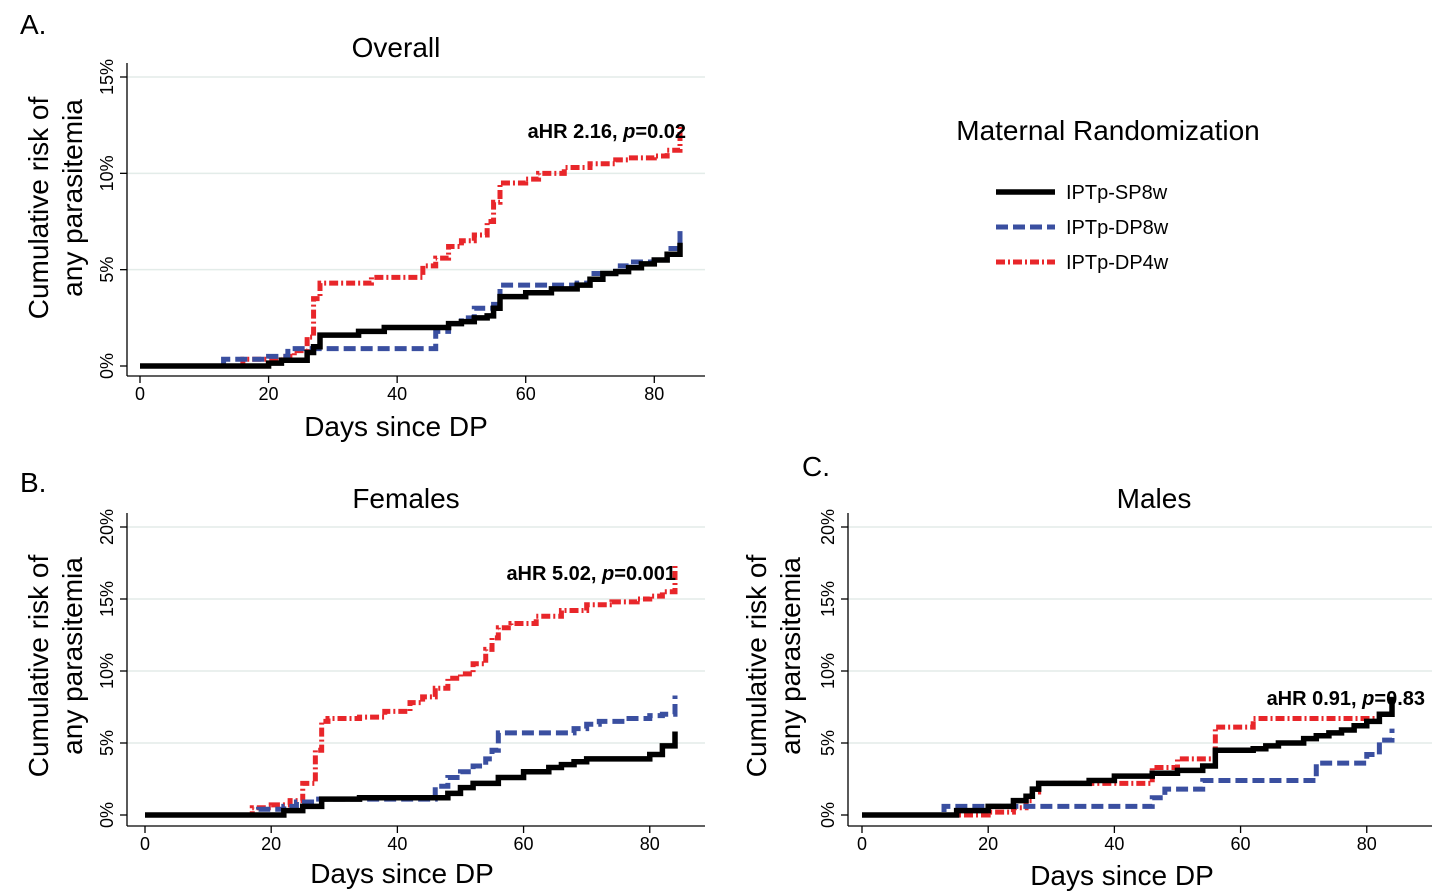 Image resolution: width=1432 pixels, height=892 pixels. Describe the element at coordinates (38, 208) in the screenshot. I see `panel-a-ylabel-line-1: Cumulative risk of` at that location.